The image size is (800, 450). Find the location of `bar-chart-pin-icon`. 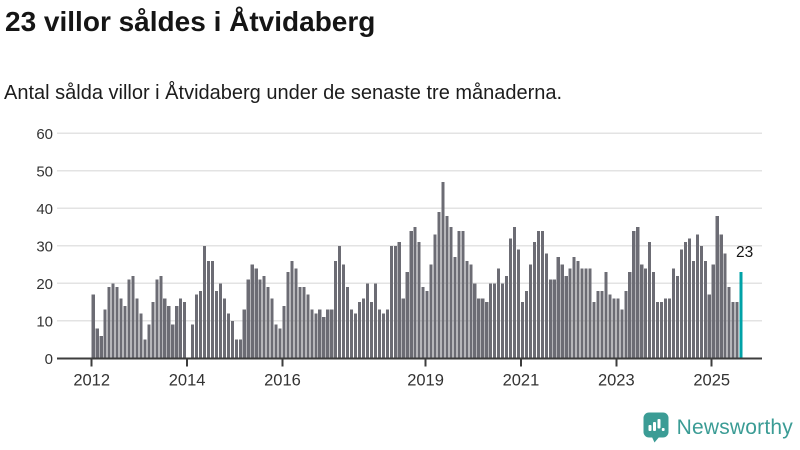

bar-chart-pin-icon is located at coordinates (656, 427).